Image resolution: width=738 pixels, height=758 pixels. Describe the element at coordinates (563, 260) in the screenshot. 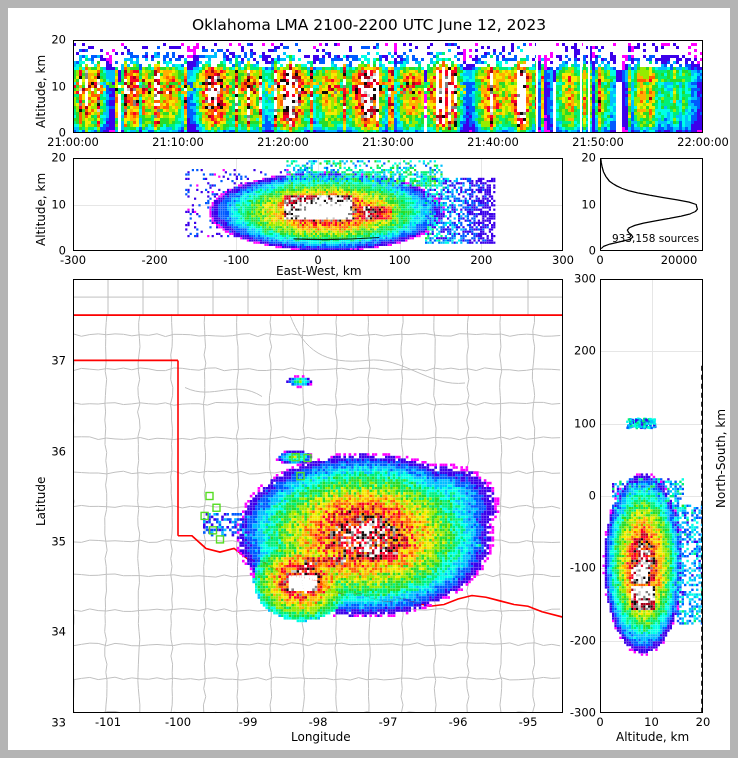

I see `east-west-xtick-6: 300` at that location.